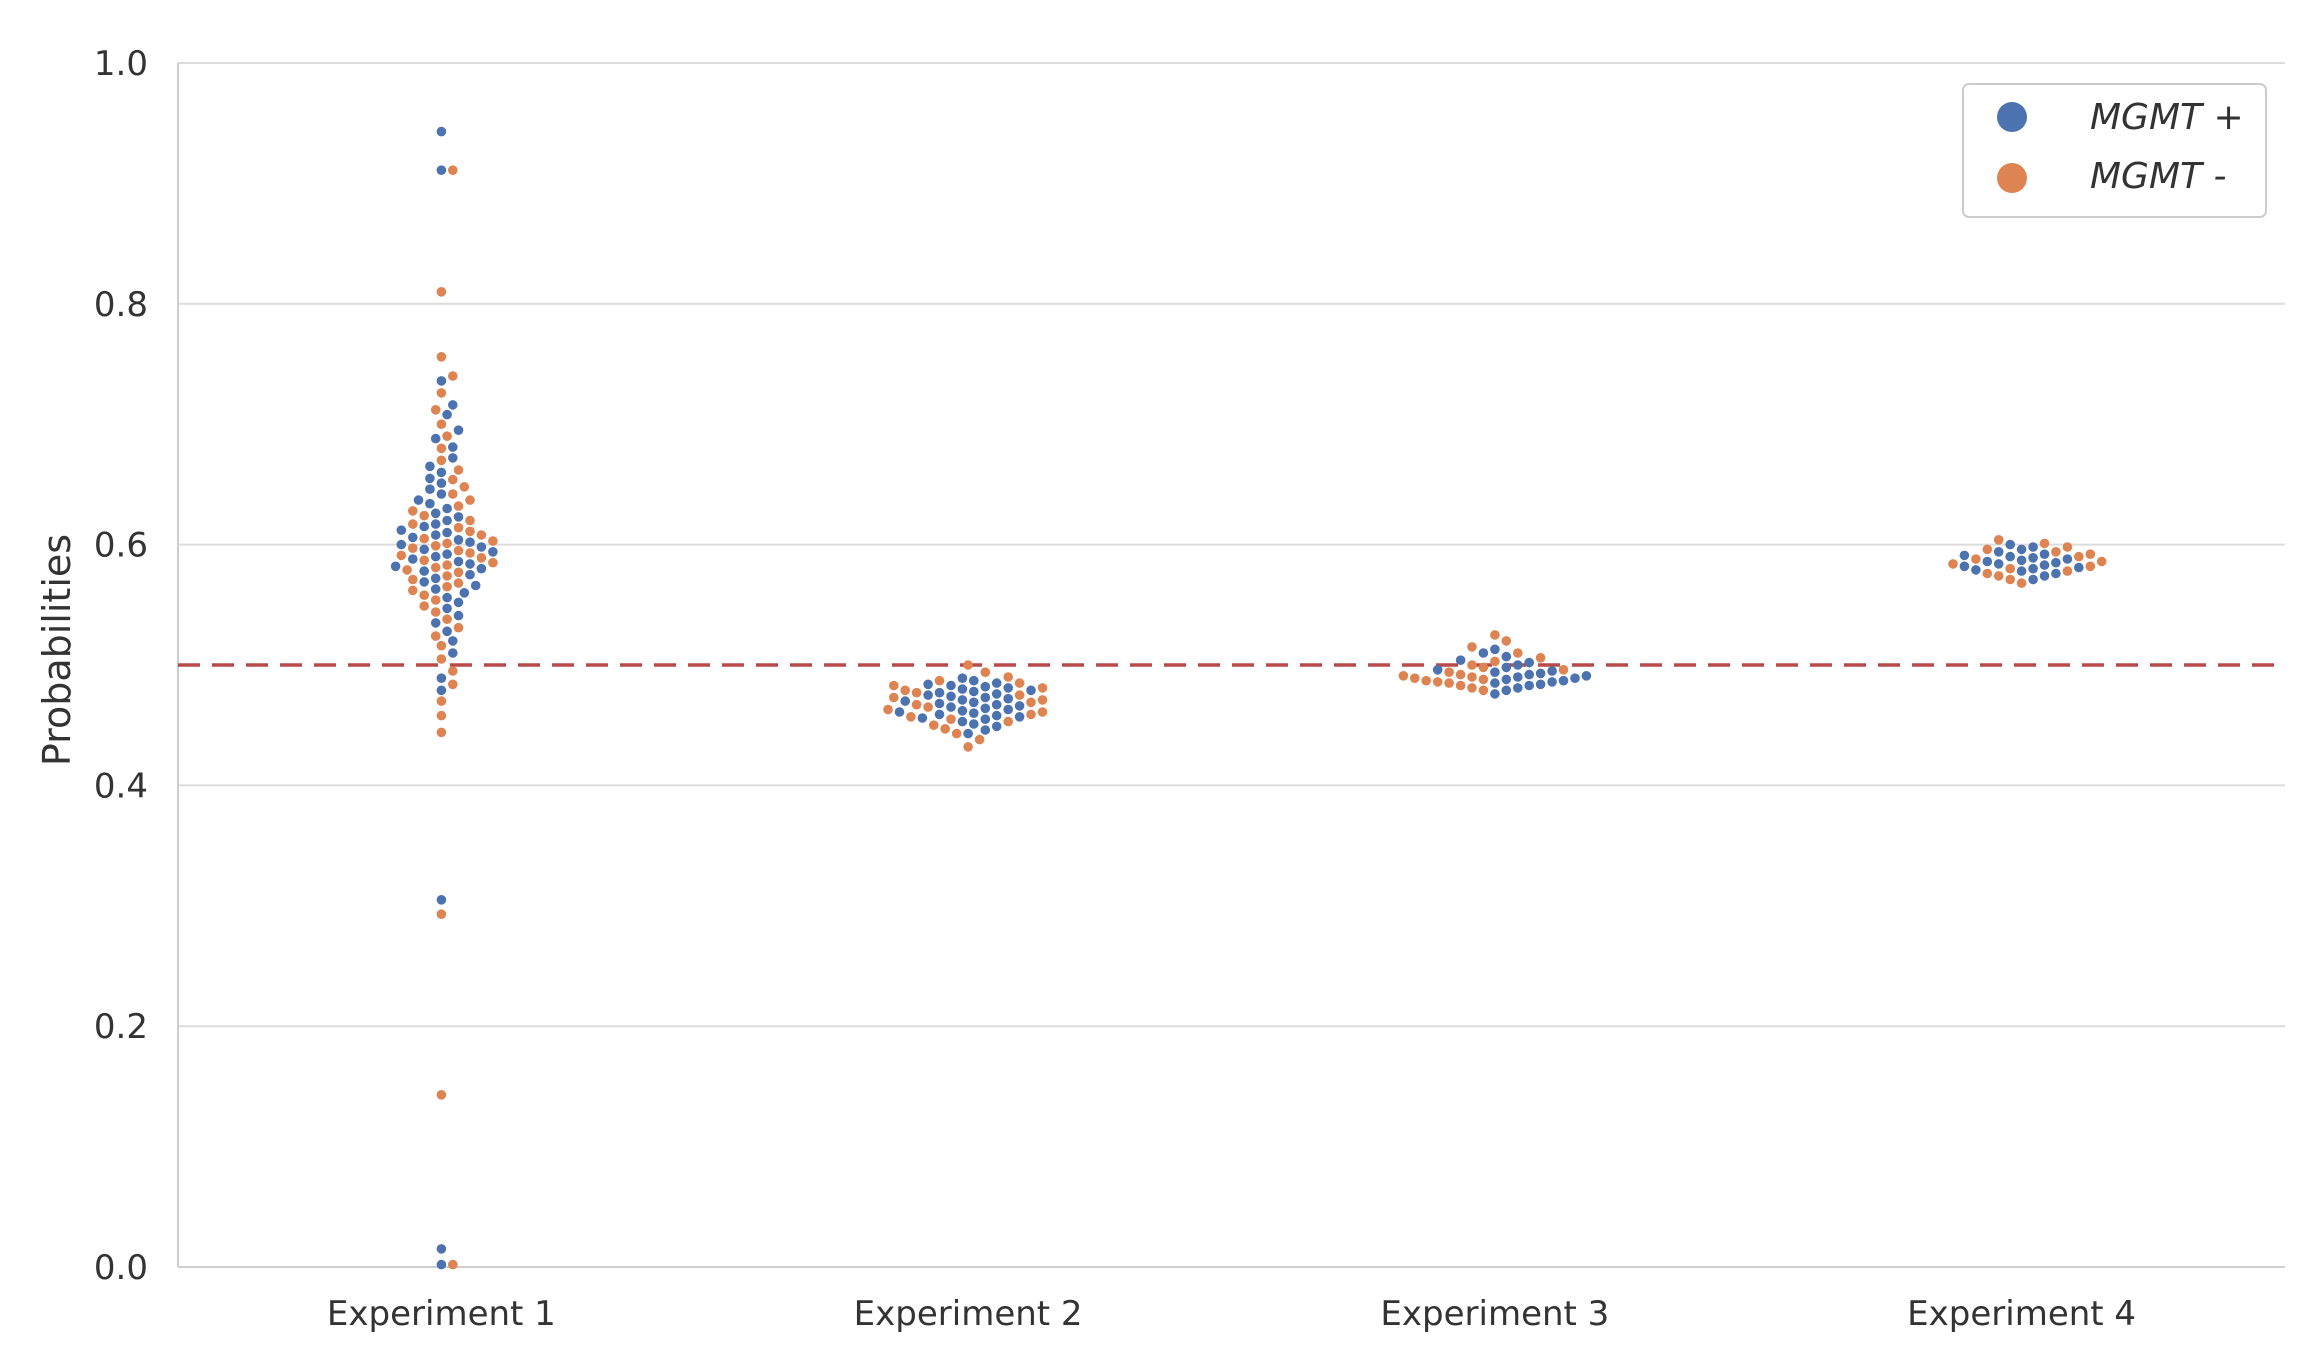  I want to click on legend: MGMT + MGMT -, so click(2114, 150).